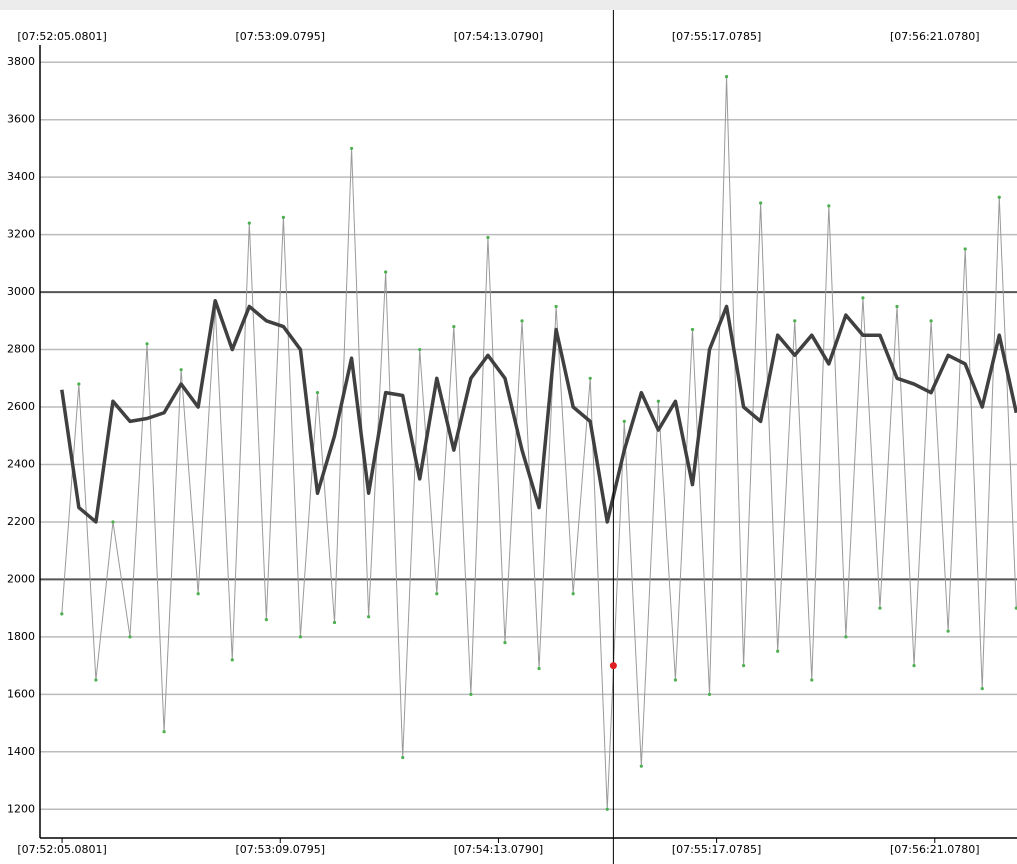 The image size is (1017, 864). What do you see at coordinates (508, 5) in the screenshot?
I see `top-band` at bounding box center [508, 5].